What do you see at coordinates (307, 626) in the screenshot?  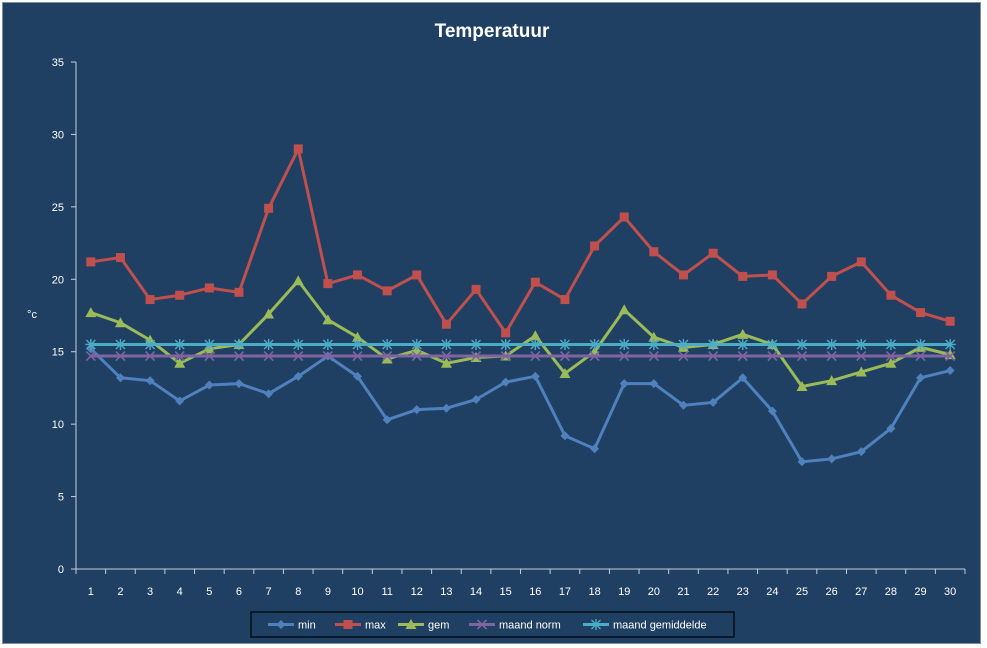 I see `legend-label-min: min` at bounding box center [307, 626].